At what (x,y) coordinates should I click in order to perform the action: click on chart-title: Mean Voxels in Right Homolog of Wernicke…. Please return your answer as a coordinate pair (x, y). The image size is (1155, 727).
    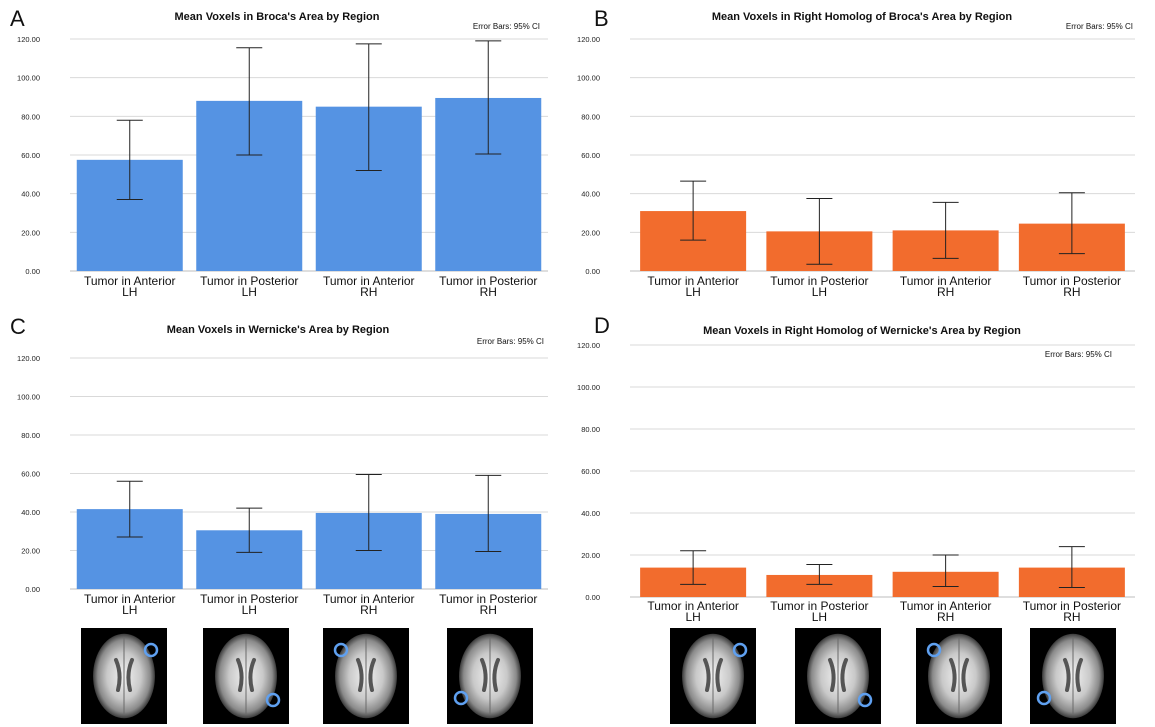
    Looking at the image, I should click on (862, 331).